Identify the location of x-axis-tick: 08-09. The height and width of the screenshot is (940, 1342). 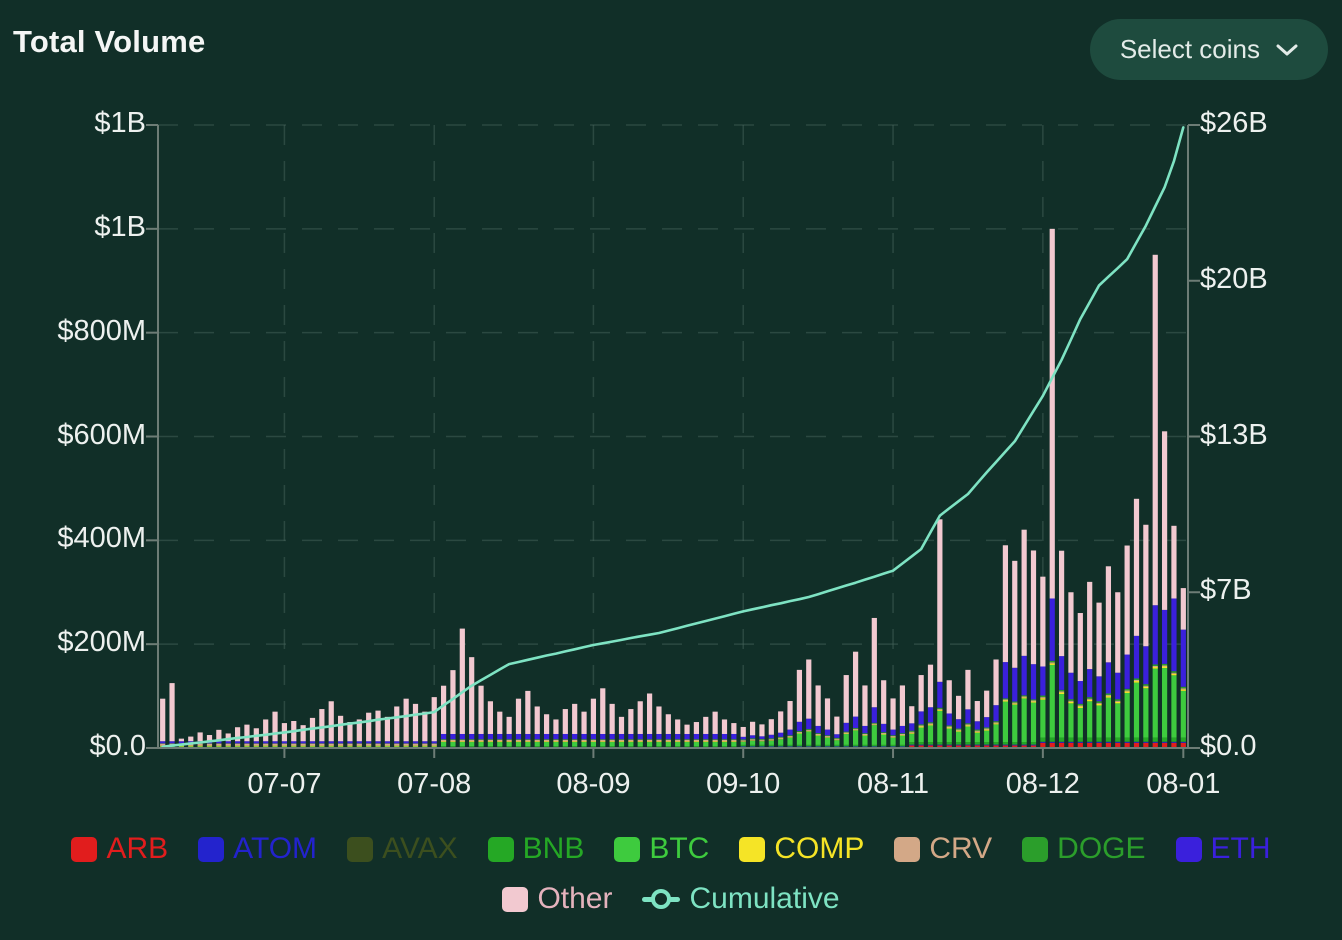
(593, 784).